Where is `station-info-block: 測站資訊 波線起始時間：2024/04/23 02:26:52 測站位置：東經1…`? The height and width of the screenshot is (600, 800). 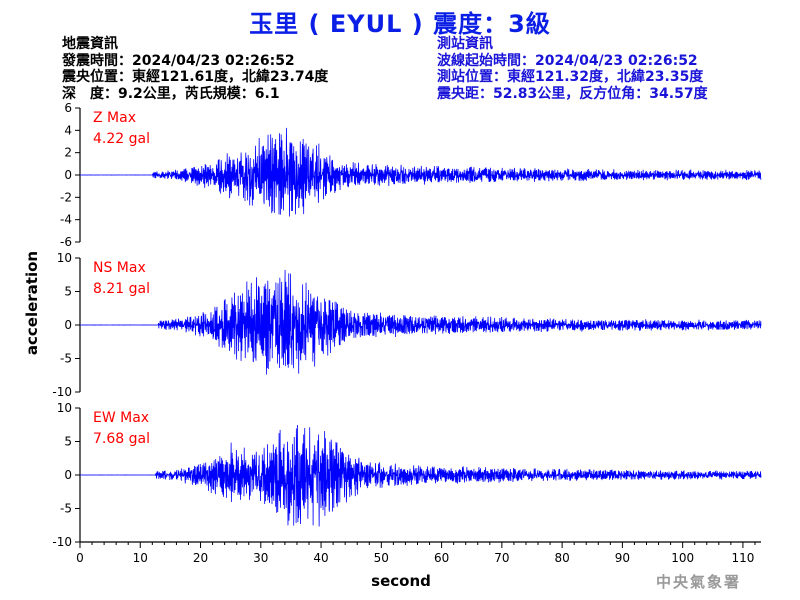 station-info-block: 測站資訊 波線起始時間：2024/04/23 02:26:52 測站位置：東經1… is located at coordinates (572, 69).